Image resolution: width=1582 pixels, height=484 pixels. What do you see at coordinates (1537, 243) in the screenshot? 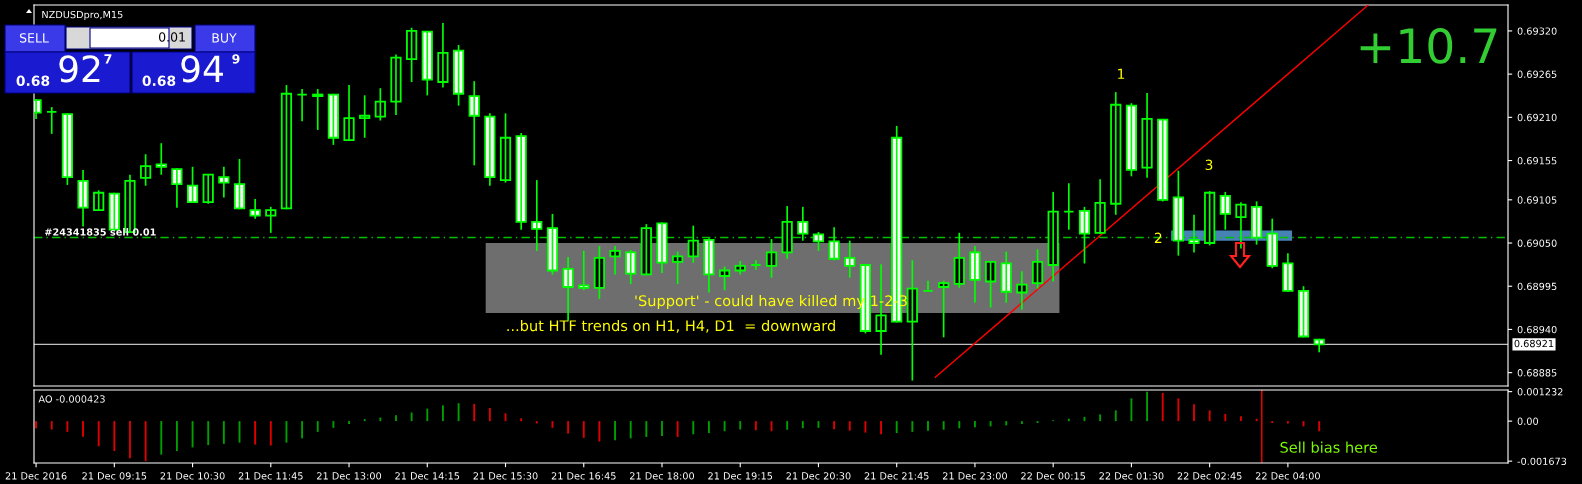
I see `y-tick-label: 0.69050` at bounding box center [1537, 243].